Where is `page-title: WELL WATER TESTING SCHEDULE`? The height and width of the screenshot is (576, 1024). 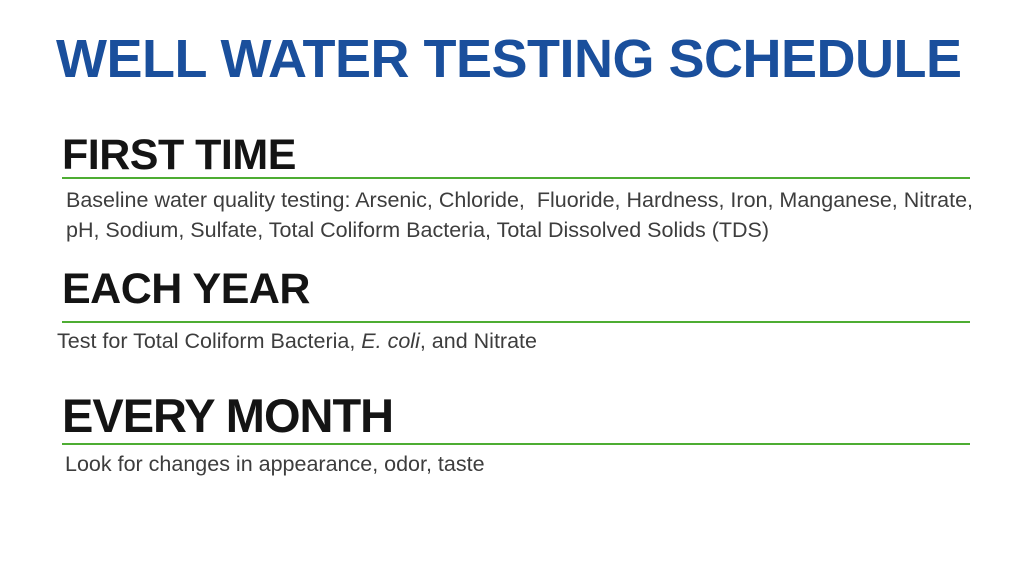
page-title: WELL WATER TESTING SCHEDULE is located at coordinates (509, 59).